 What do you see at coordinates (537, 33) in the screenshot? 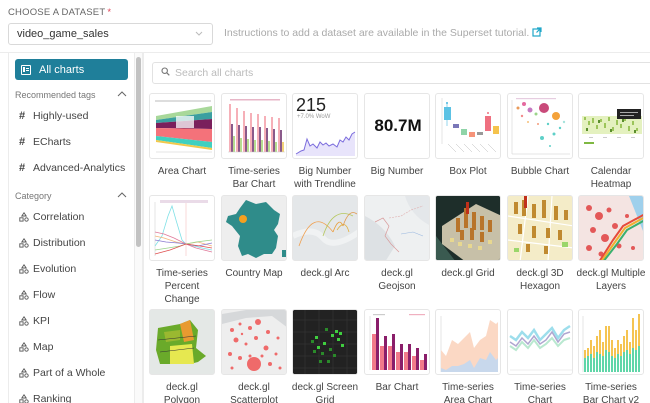
I see `external-link-icon` at bounding box center [537, 33].